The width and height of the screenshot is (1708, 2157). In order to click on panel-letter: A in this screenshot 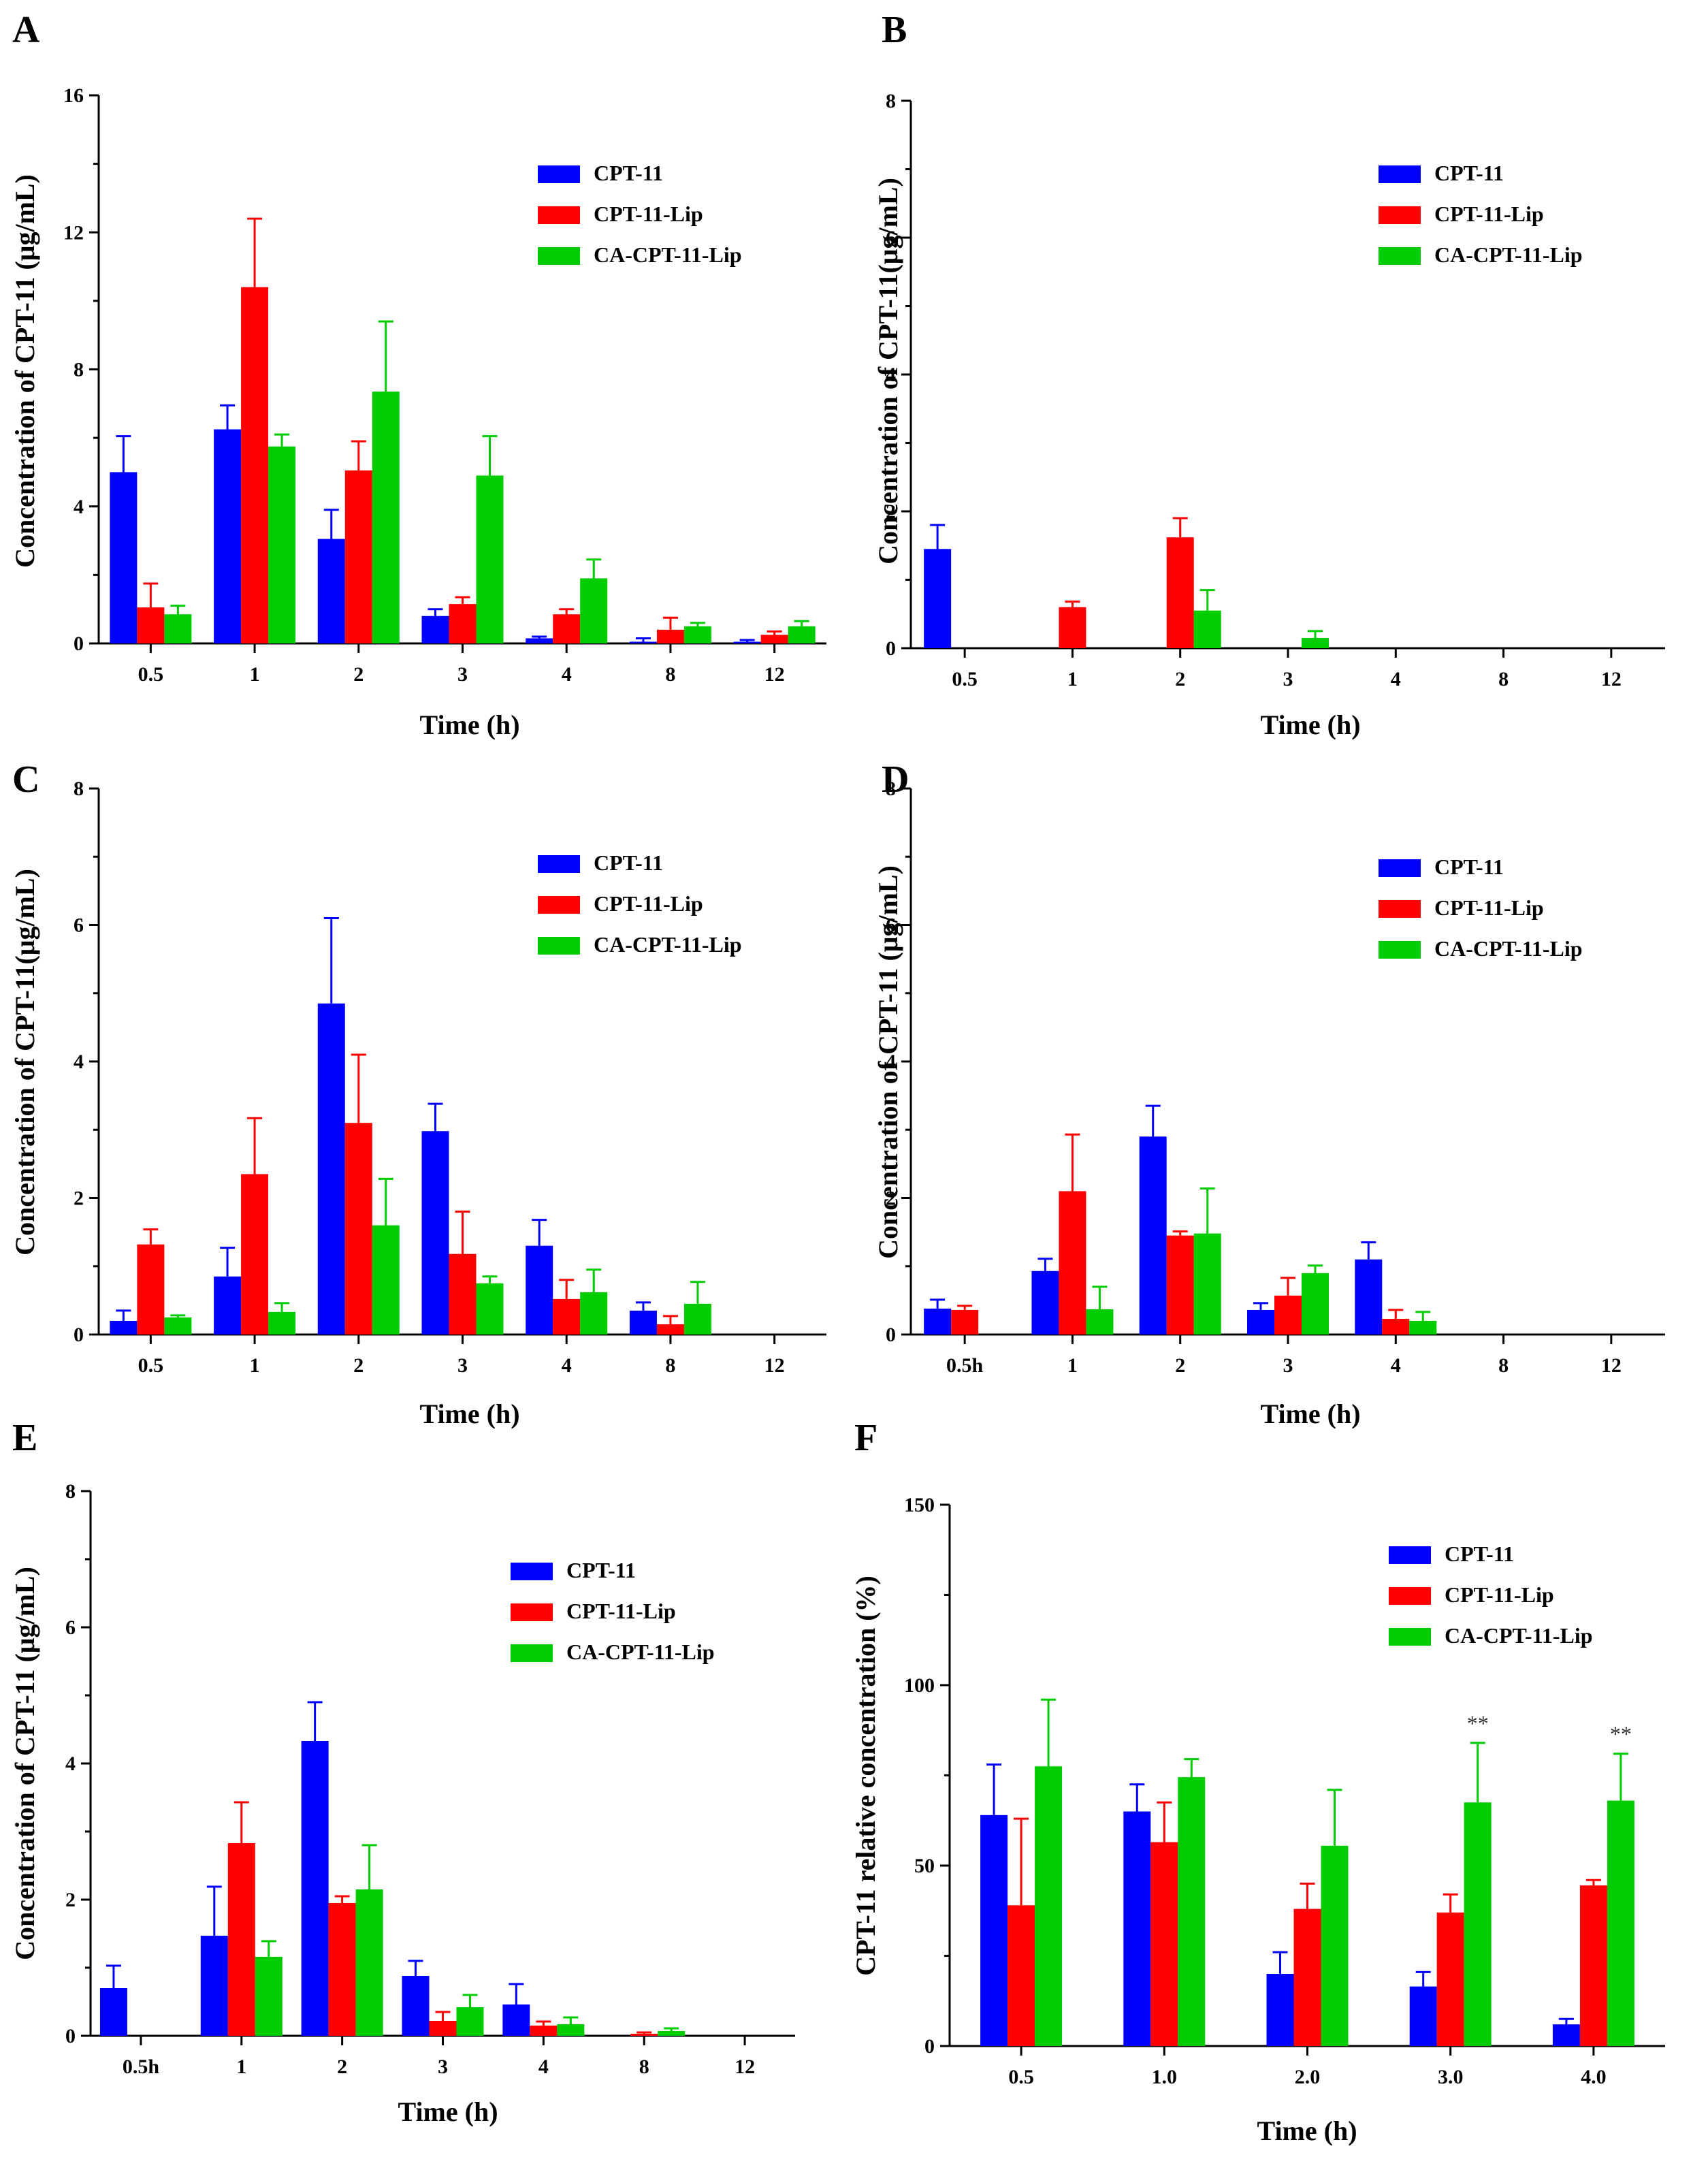, I will do `click(26, 30)`.